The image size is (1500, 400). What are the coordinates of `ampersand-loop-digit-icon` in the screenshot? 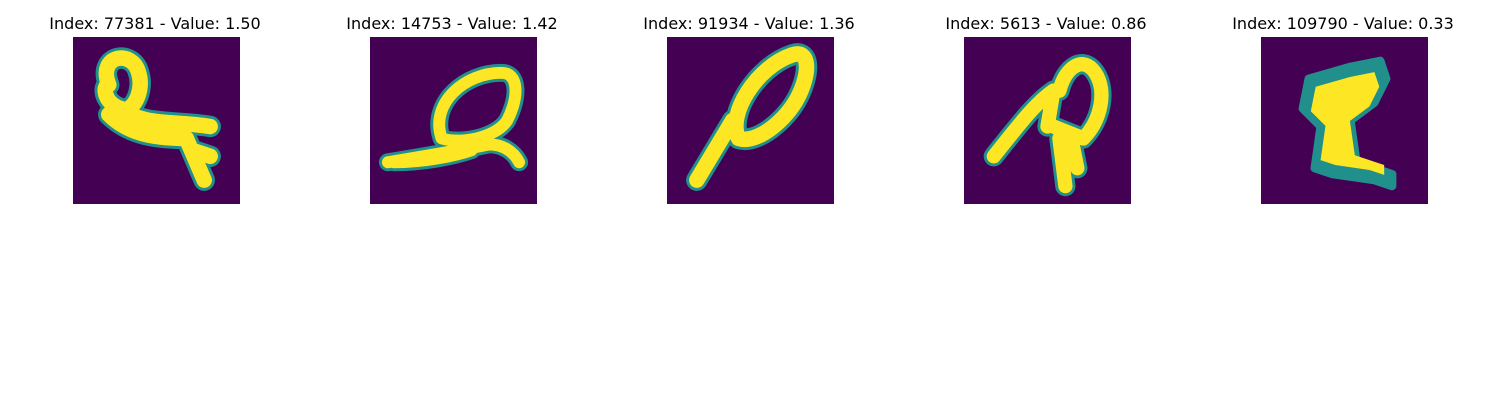 It's located at (156, 120).